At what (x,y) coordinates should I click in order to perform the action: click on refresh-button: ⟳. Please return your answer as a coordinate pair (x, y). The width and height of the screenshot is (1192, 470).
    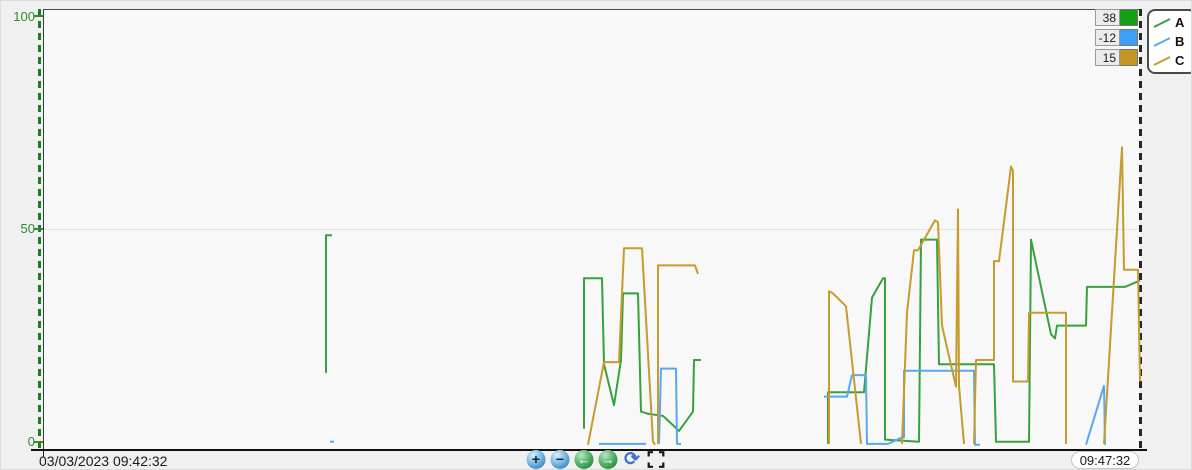
    Looking at the image, I should click on (632, 459).